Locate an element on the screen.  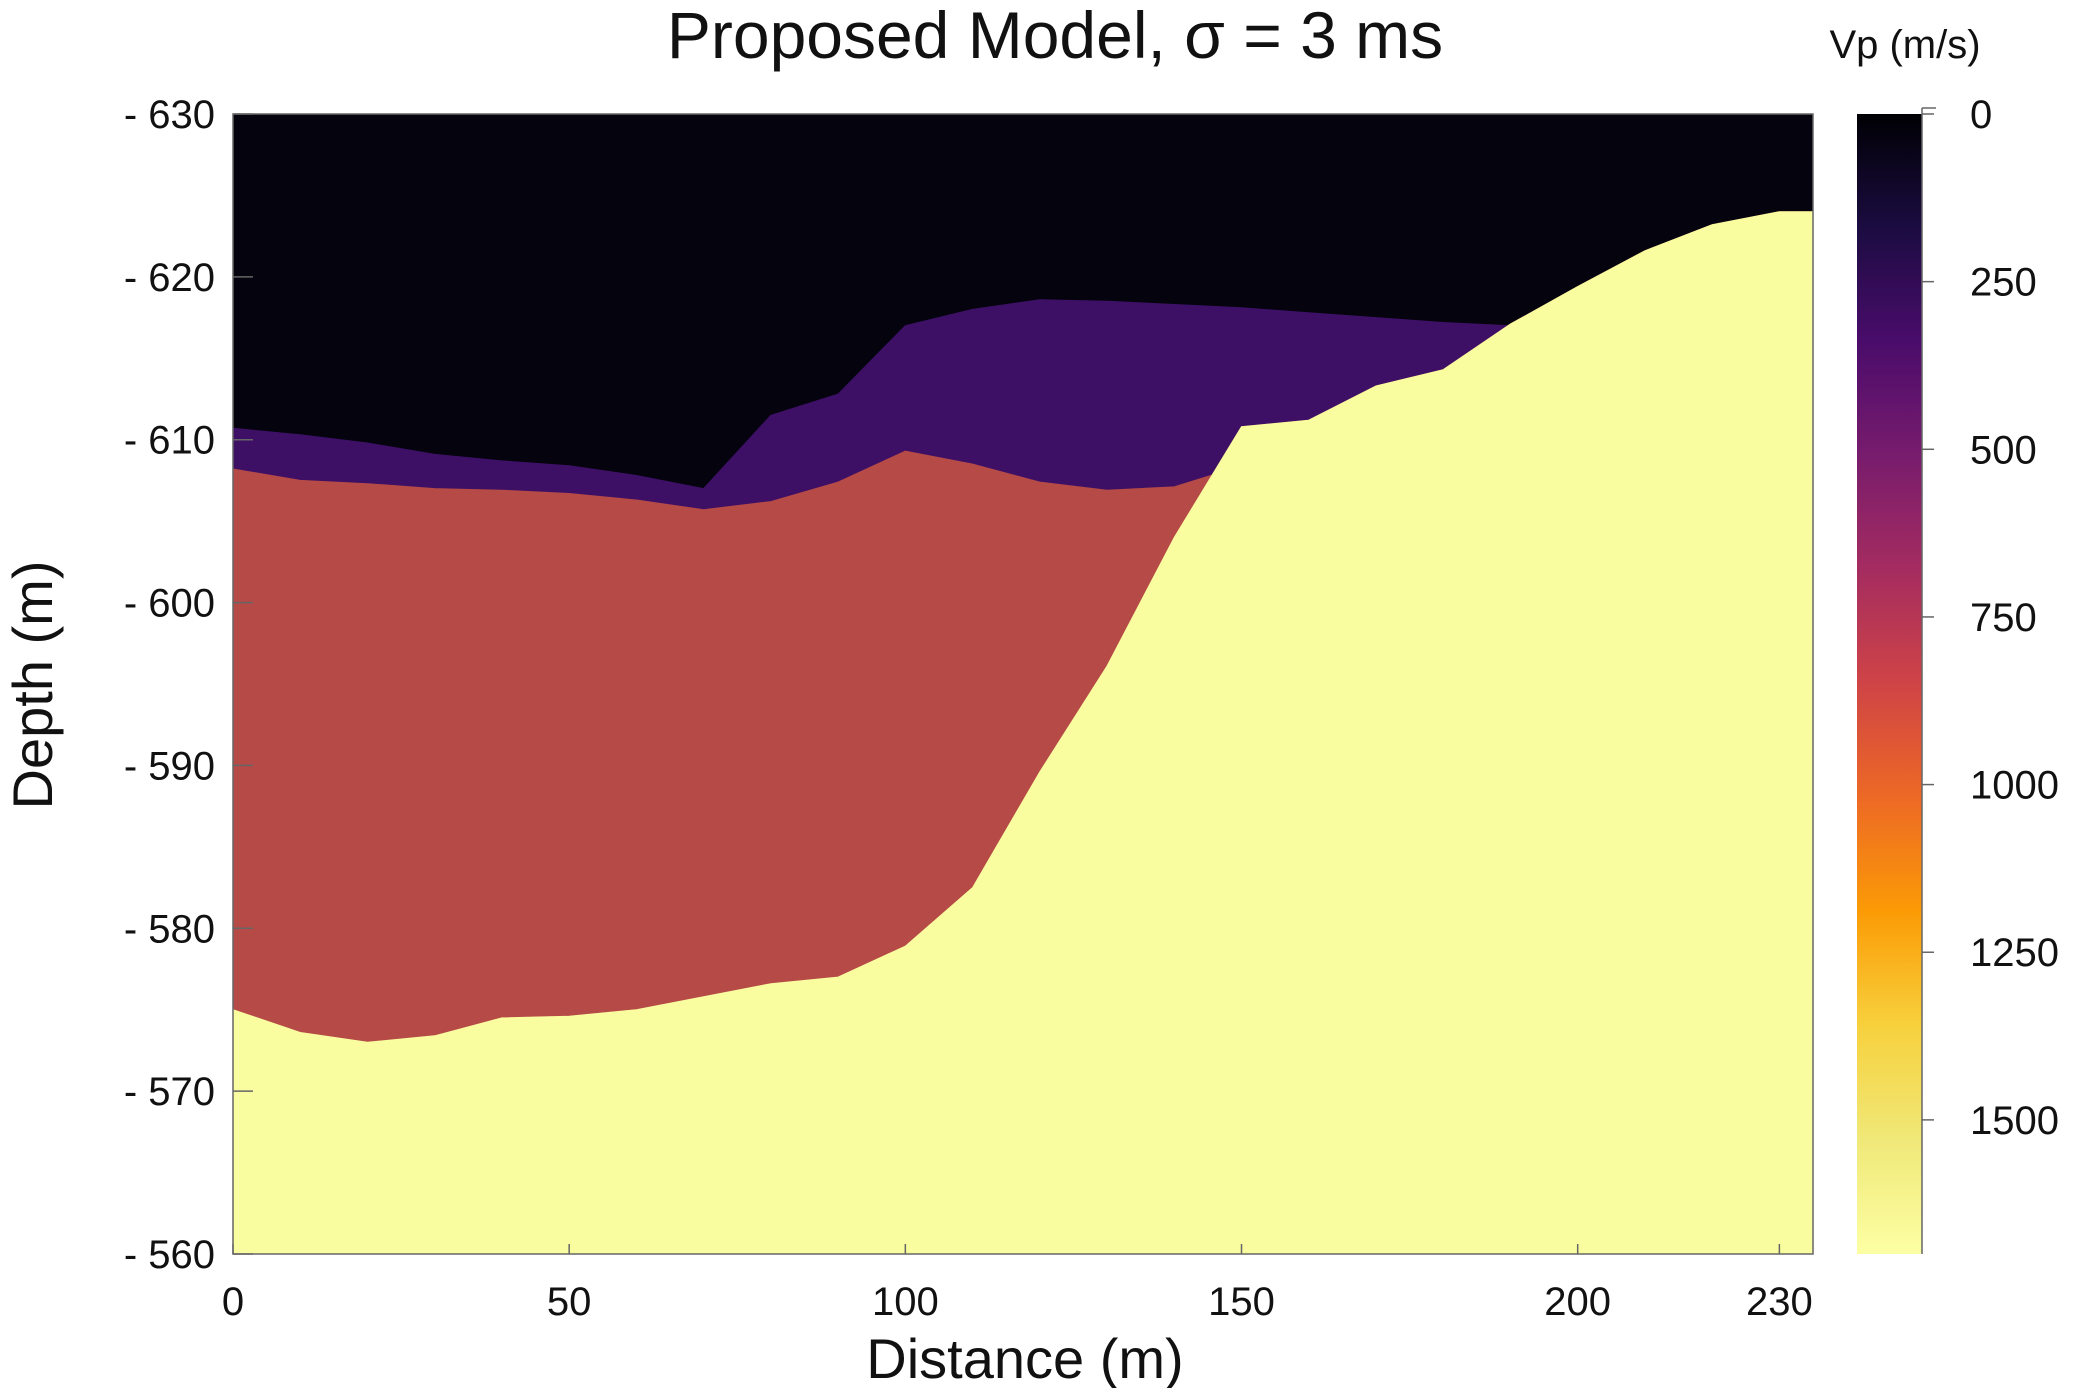
colorbar-tick-label: 1500 is located at coordinates (2014, 1121).